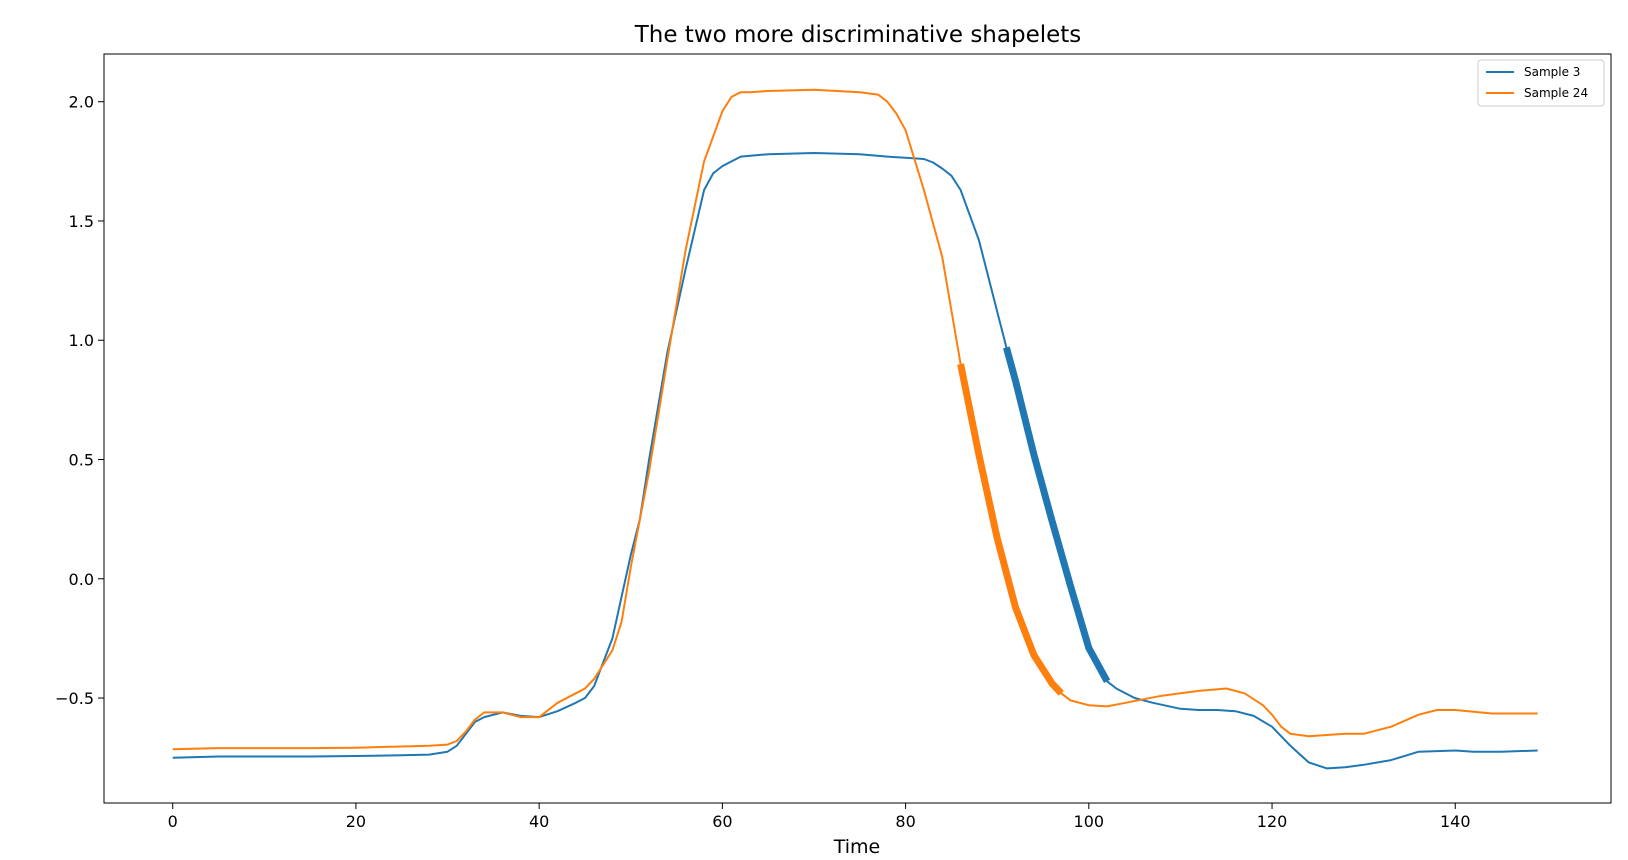 This screenshot has height=860, width=1628. I want to click on legend-label-sample-3: Sample 3, so click(1552, 72).